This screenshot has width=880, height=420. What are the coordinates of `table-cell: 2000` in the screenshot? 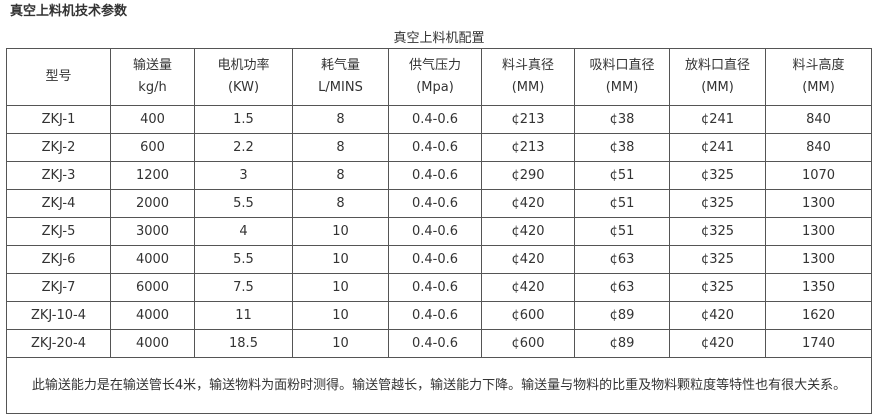 It's located at (152, 203).